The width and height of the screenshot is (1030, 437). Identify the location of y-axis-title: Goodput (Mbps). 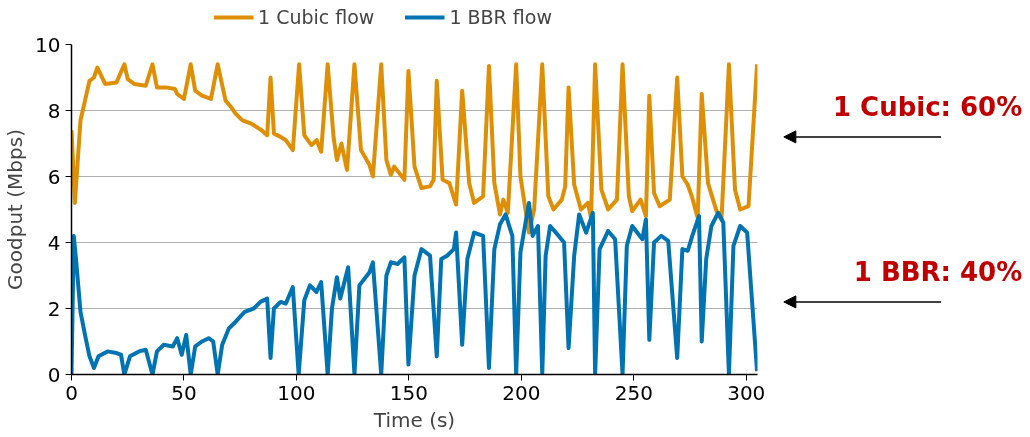
(15, 209).